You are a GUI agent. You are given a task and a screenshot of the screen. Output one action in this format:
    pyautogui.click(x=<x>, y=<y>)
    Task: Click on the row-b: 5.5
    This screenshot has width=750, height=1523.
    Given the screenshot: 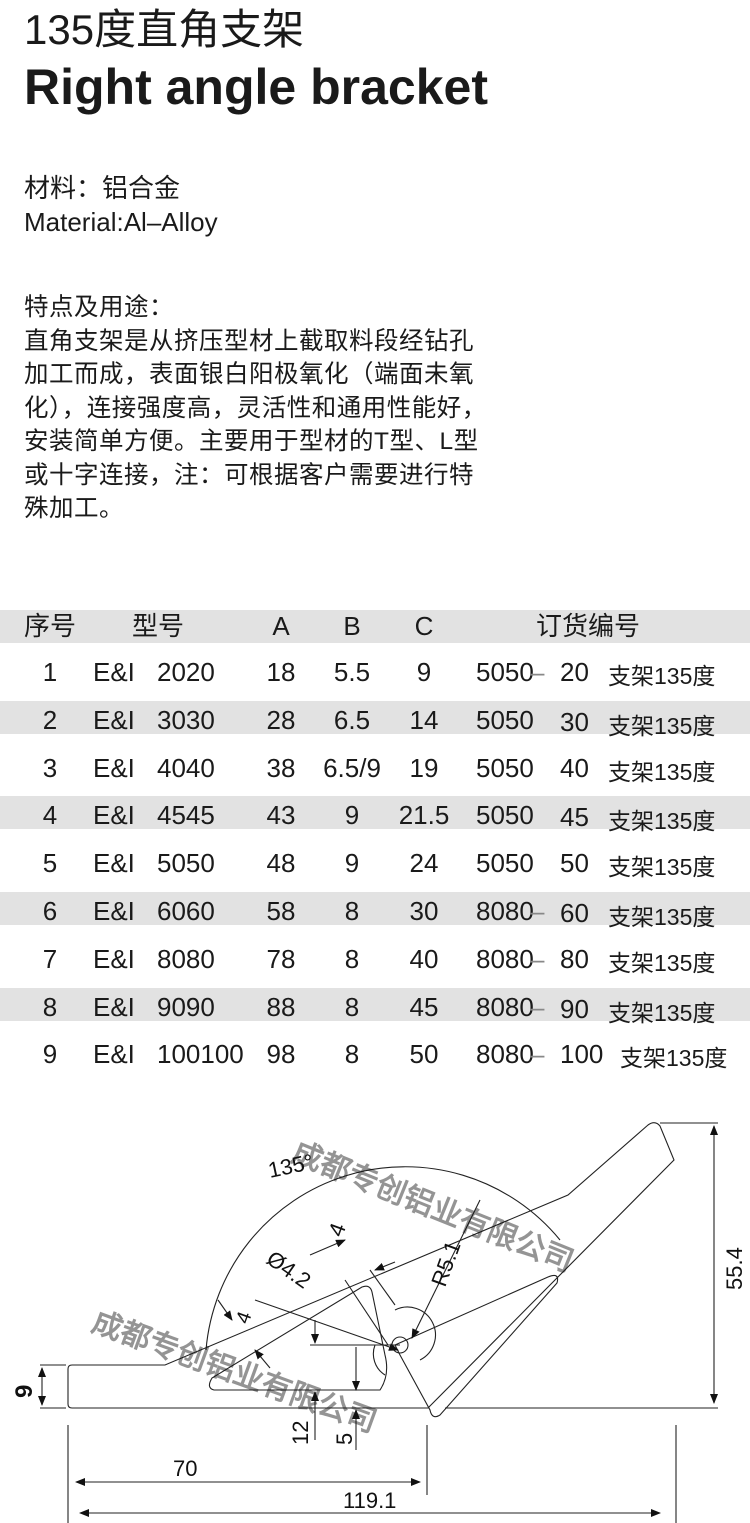 What is the action you would take?
    pyautogui.click(x=352, y=672)
    